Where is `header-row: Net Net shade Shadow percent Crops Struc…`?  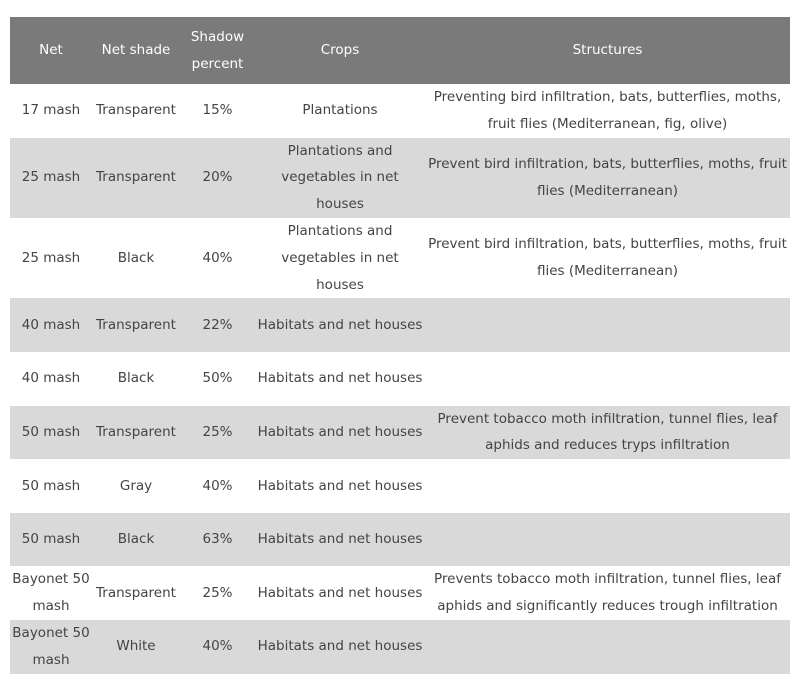 header-row: Net Net shade Shadow percent Crops Struc… is located at coordinates (400, 50).